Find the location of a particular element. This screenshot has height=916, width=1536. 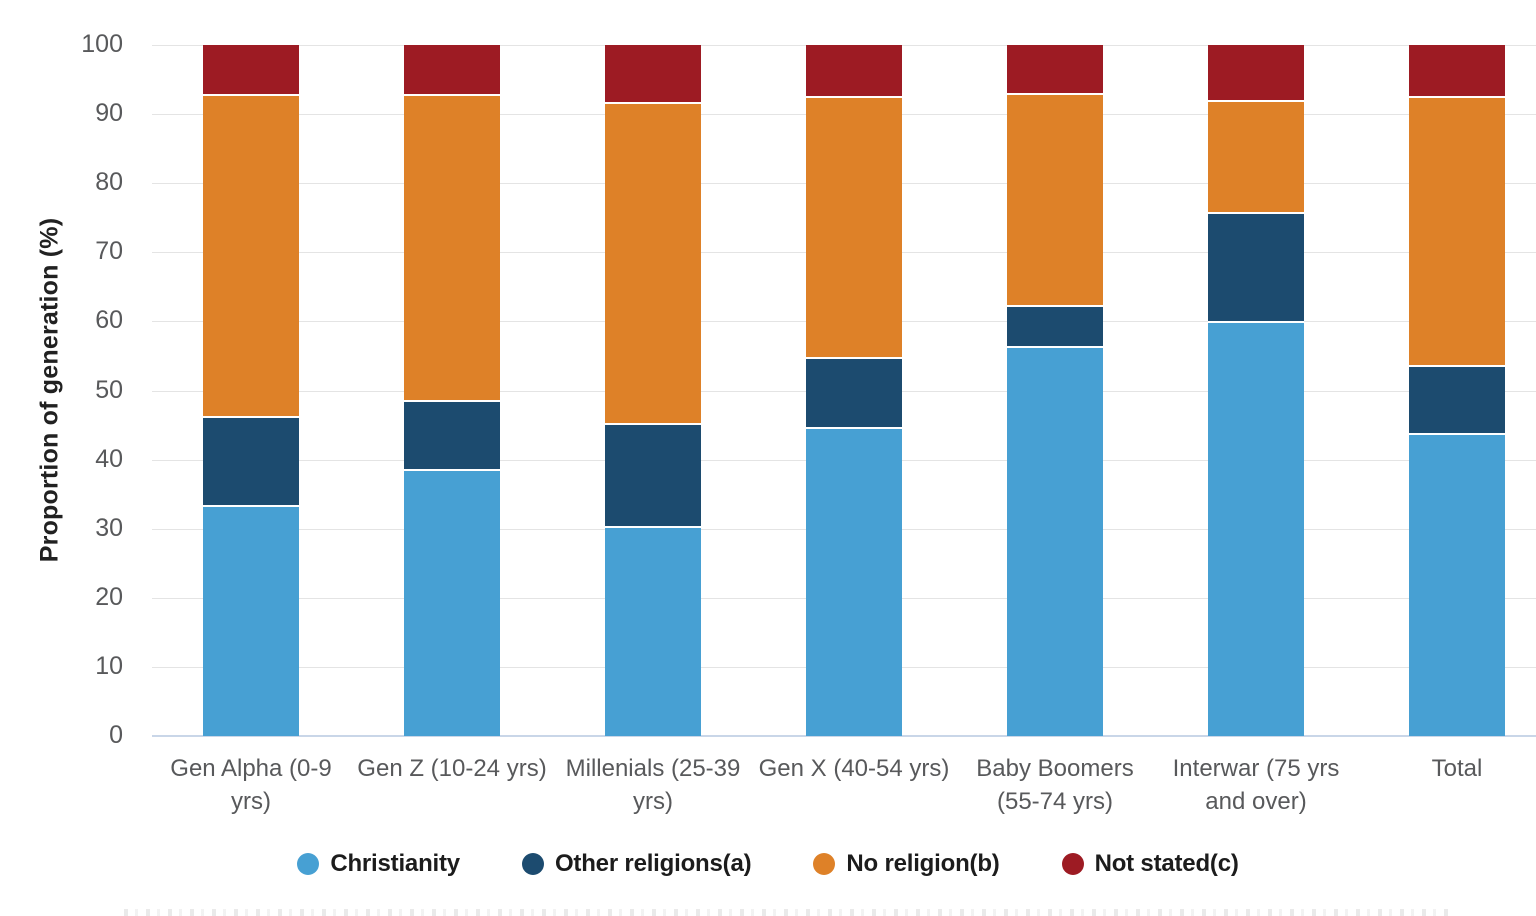

legend-item-other-religions-a: Other religions(a) is located at coordinates (636, 864).